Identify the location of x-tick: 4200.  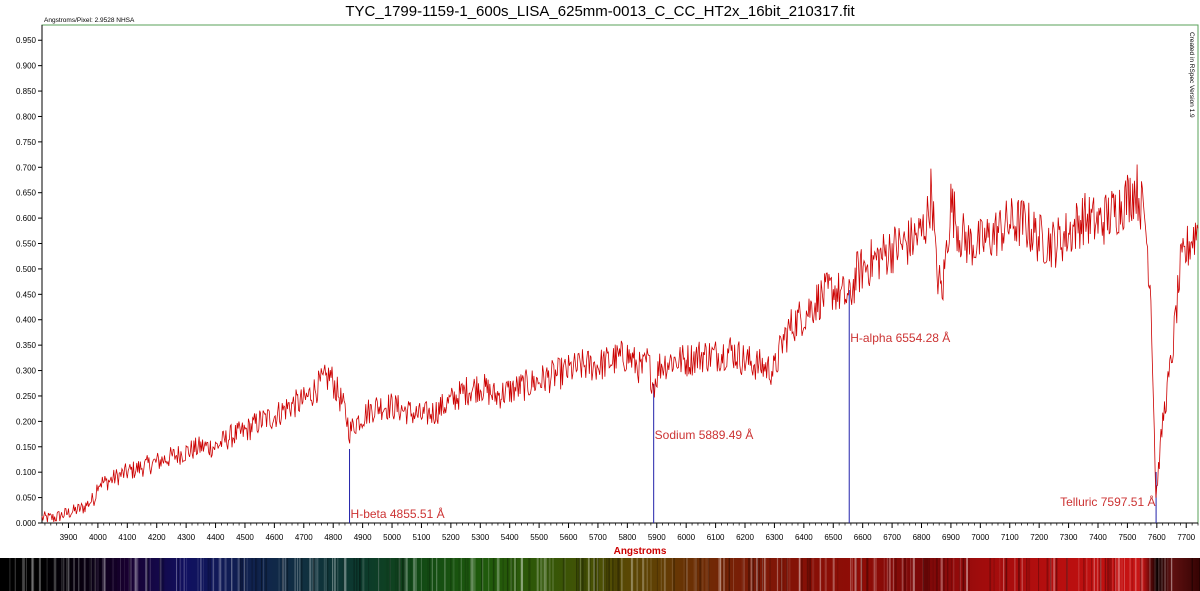
(157, 532).